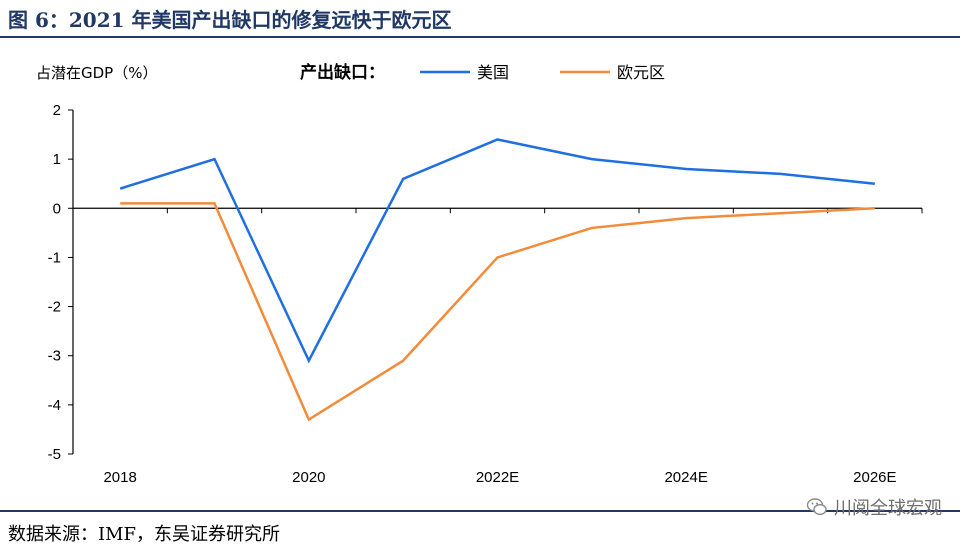 This screenshot has width=960, height=554. I want to click on watermark-text: 川阅全球宏观, so click(888, 508).